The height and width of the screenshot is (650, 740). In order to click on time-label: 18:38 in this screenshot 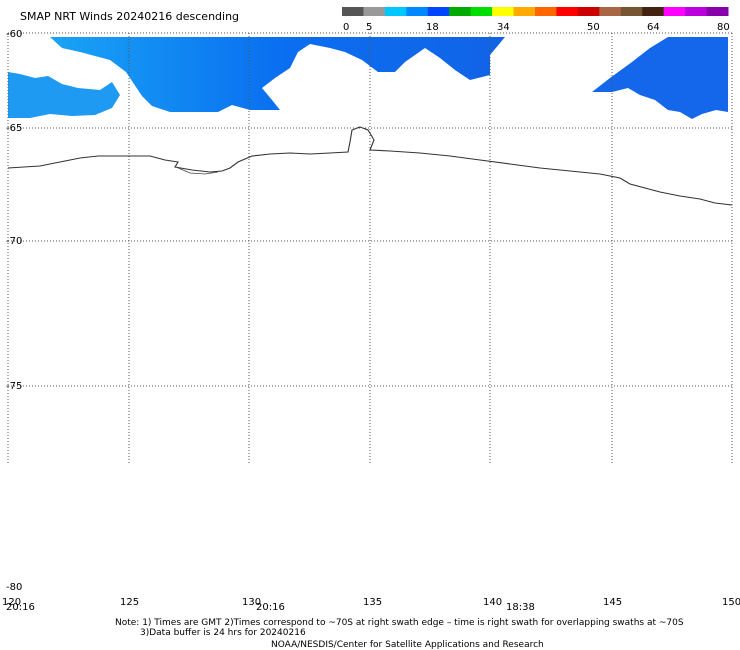, I will do `click(520, 607)`.